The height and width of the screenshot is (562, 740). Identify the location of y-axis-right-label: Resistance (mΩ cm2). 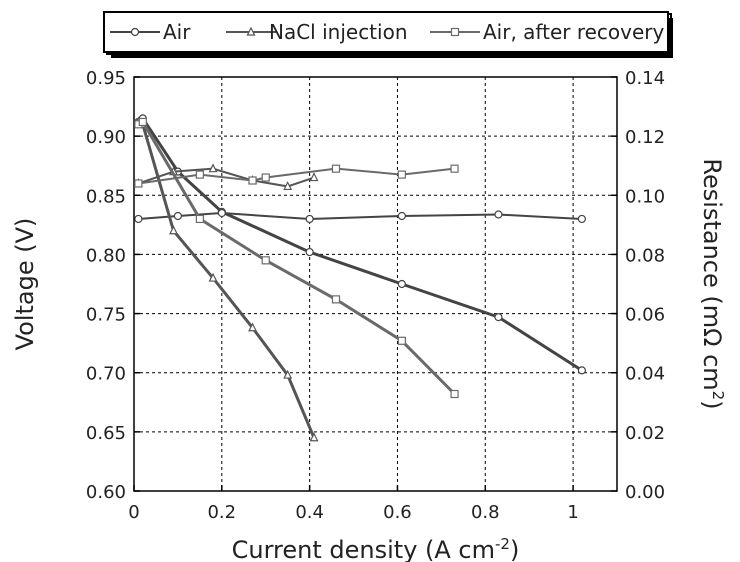
(712, 283).